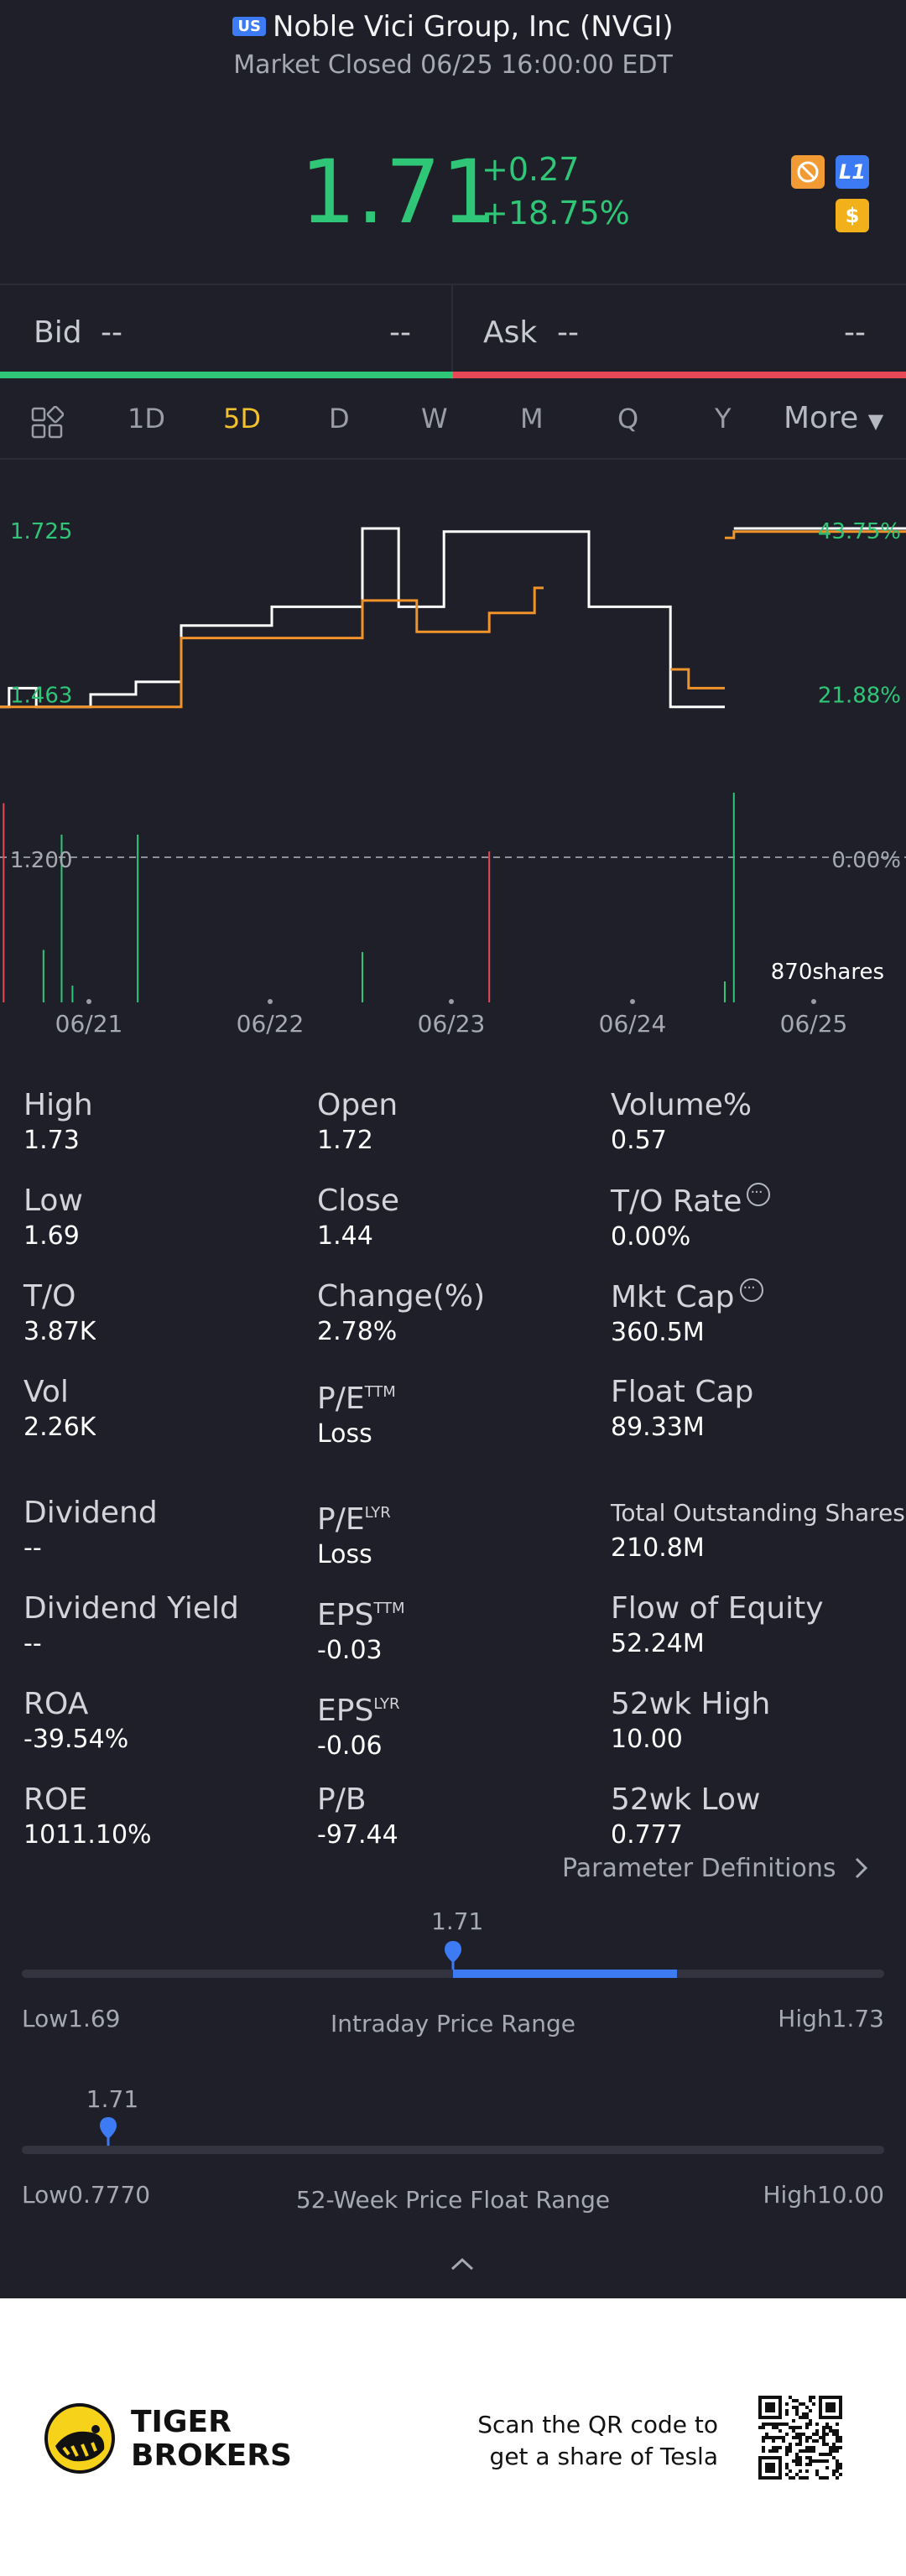  Describe the element at coordinates (345, 1615) in the screenshot. I see `stat-label-text: EPS` at that location.